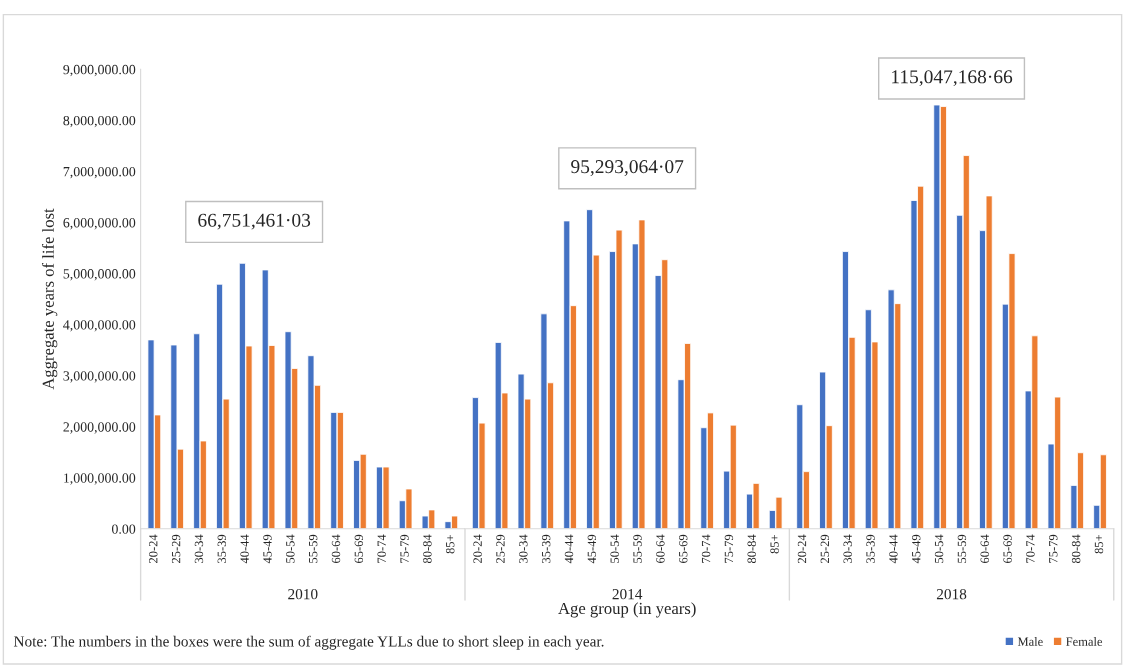 Image resolution: width=1125 pixels, height=666 pixels. What do you see at coordinates (99, 377) in the screenshot?
I see `y-tick-label: 3,000,000.00` at bounding box center [99, 377].